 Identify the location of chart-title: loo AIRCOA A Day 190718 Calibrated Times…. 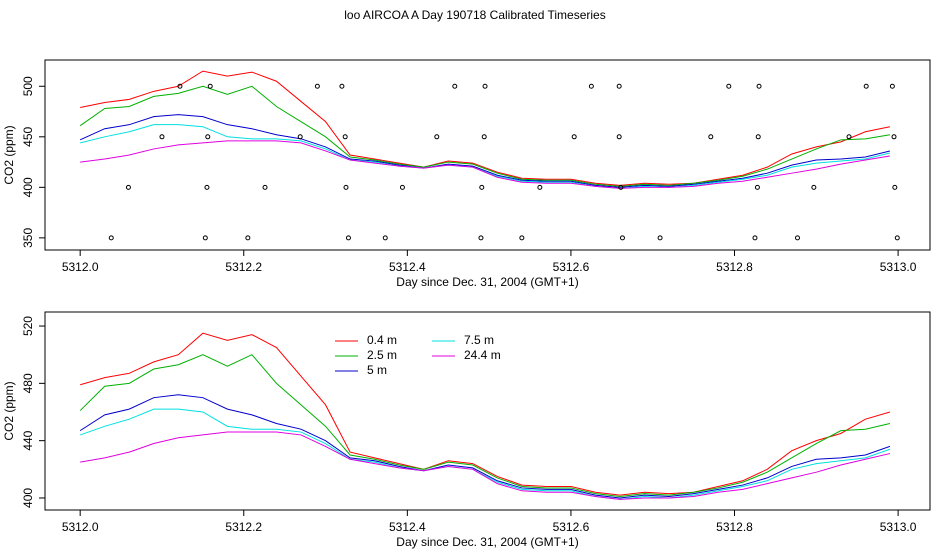
(474, 15).